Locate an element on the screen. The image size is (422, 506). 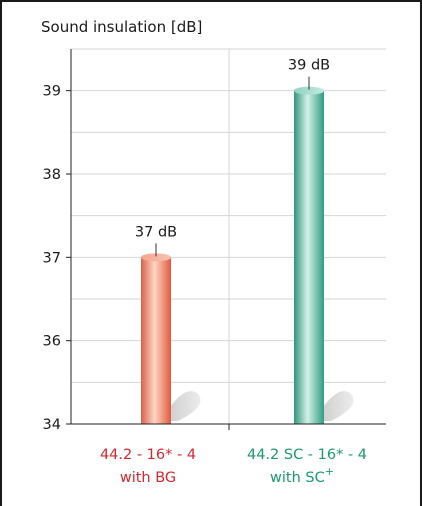
category-label-2-superscript: + is located at coordinates (329, 471).